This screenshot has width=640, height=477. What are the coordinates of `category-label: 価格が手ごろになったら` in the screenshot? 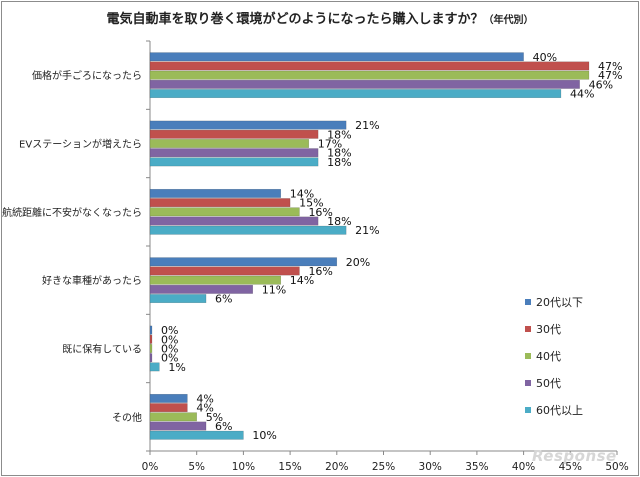 It's located at (87, 75).